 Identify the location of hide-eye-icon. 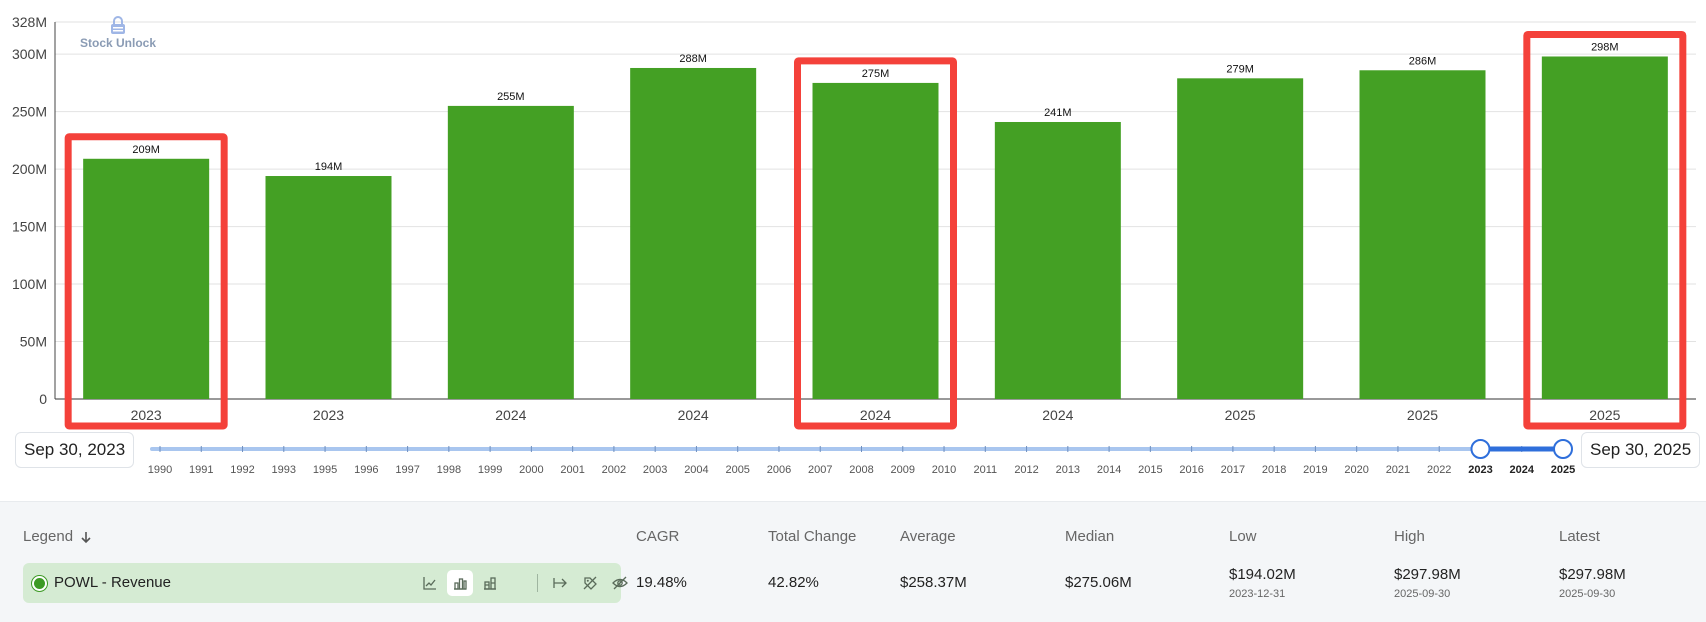
(620, 583).